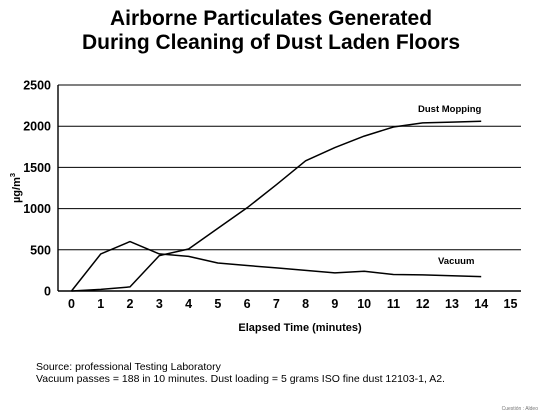 The height and width of the screenshot is (414, 542). What do you see at coordinates (47, 292) in the screenshot?
I see `y-tick-label: 0` at bounding box center [47, 292].